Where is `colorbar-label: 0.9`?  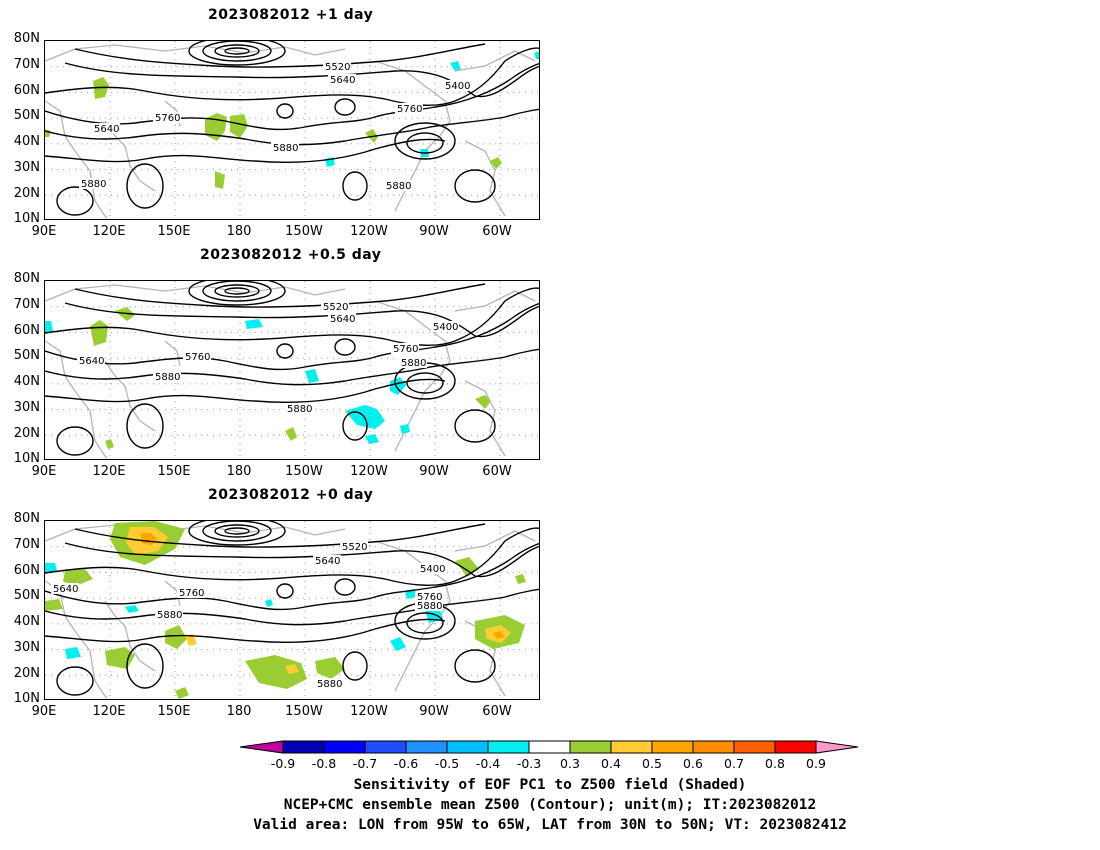
colorbar-label: 0.9 is located at coordinates (816, 763).